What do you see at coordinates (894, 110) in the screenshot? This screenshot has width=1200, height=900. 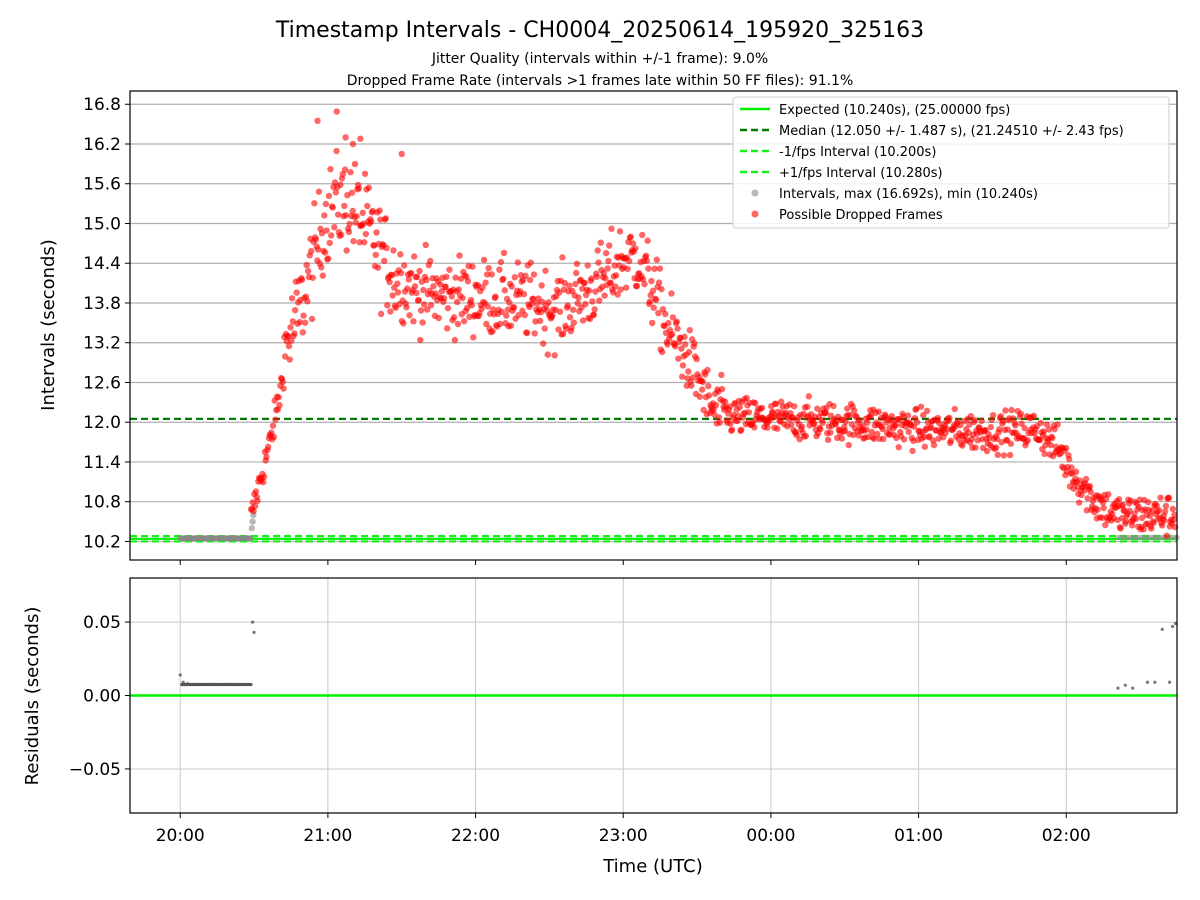 I see `legend-entry-expected: Expected (10.240s), (25.00000 fps)` at bounding box center [894, 110].